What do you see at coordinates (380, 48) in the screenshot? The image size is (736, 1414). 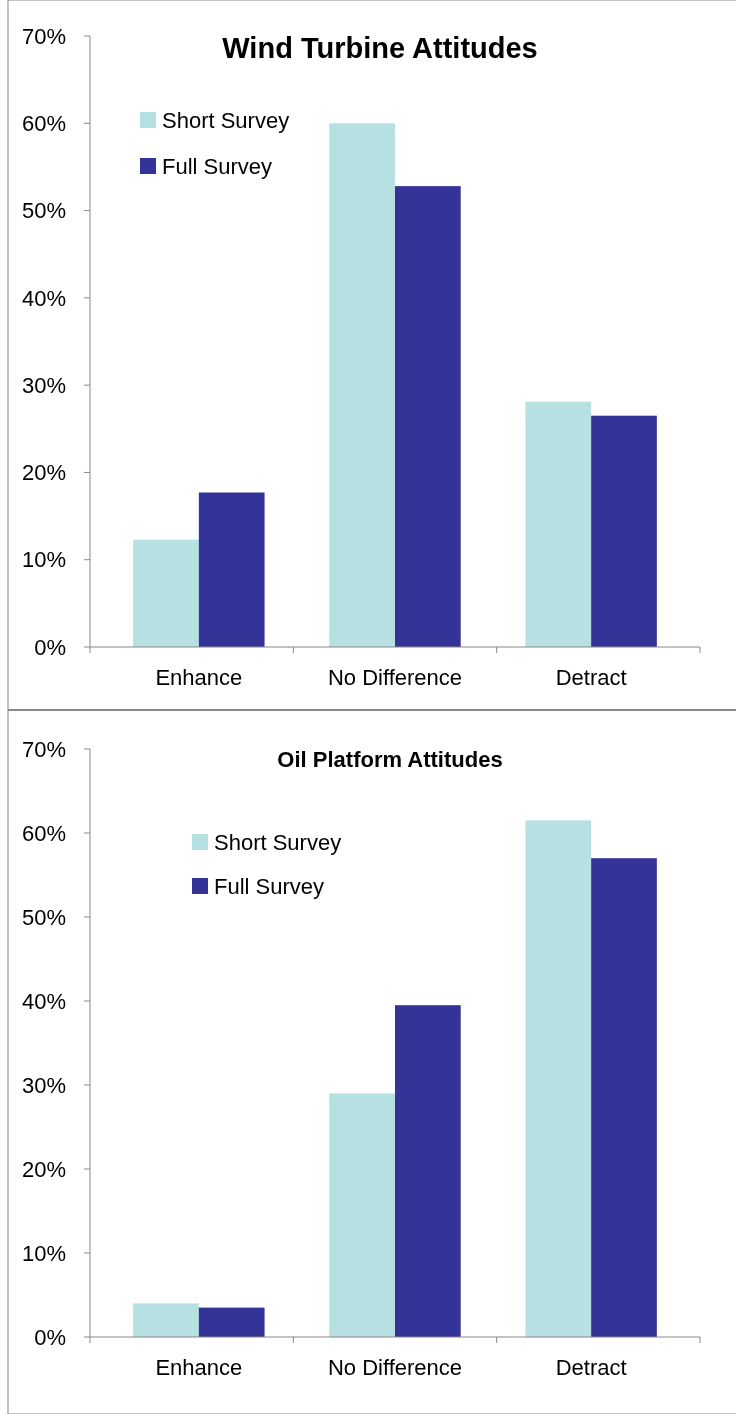 I see `chart-title: Wind Turbine Attitudes` at bounding box center [380, 48].